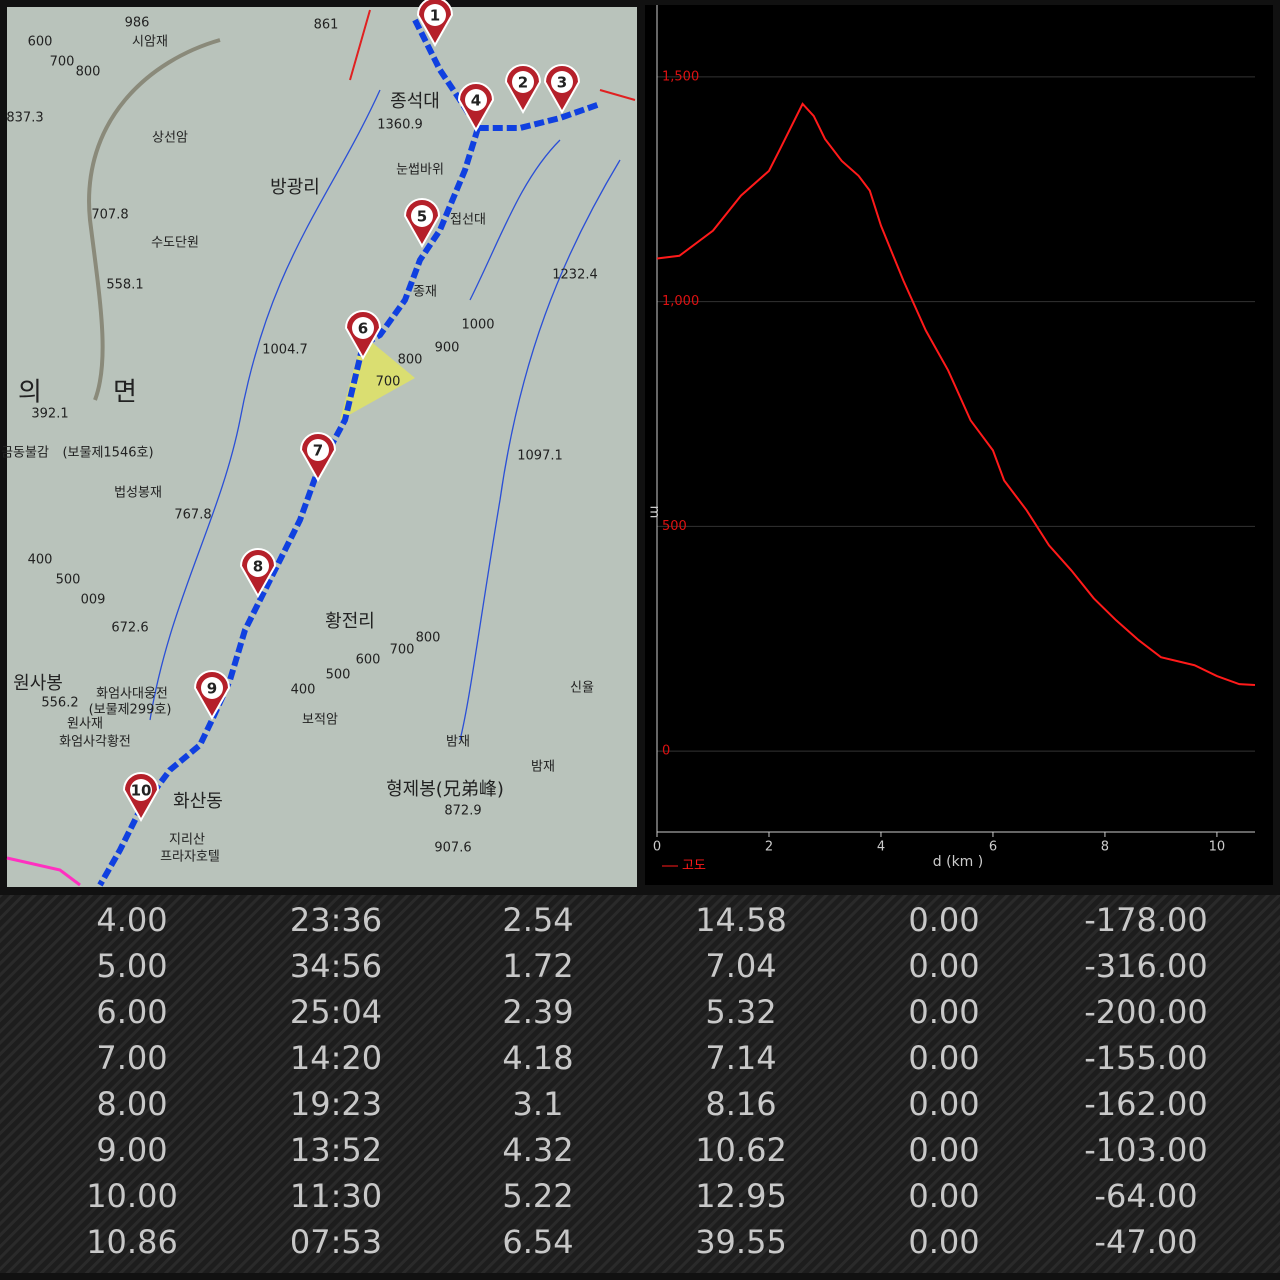 Image resolution: width=1280 pixels, height=1280 pixels. Describe the element at coordinates (131, 1104) in the screenshot. I see `table-cell: 8.00` at that location.